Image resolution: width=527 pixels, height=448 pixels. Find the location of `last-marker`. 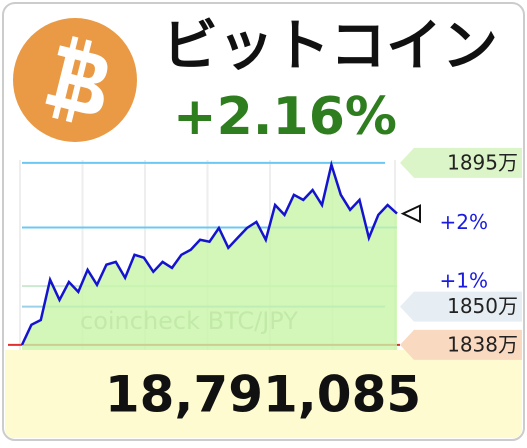

last-marker is located at coordinates (410, 214).